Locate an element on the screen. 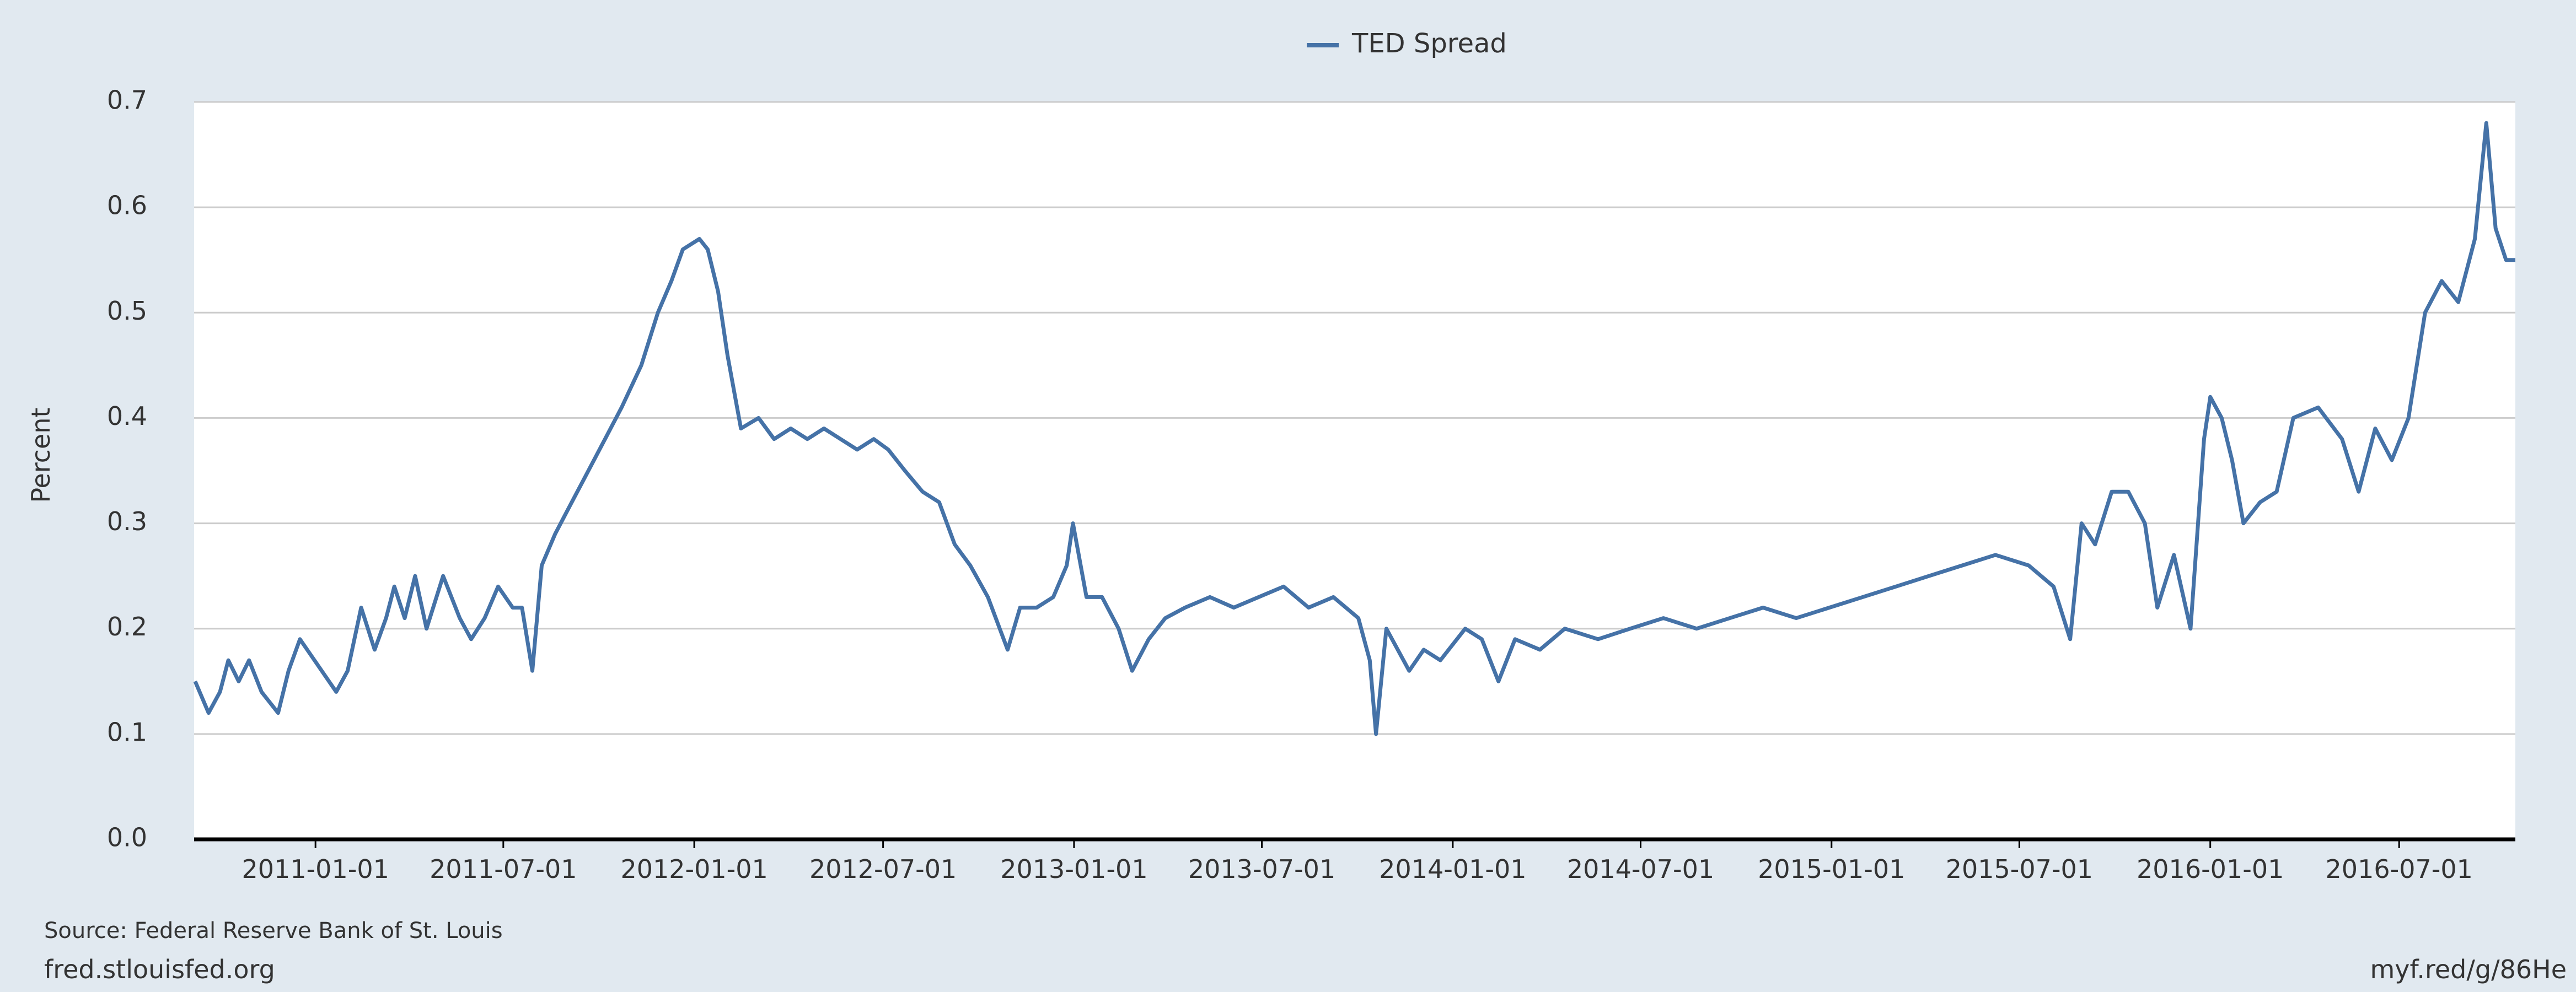 Image resolution: width=2576 pixels, height=992 pixels. y-tick-label: 0.6 is located at coordinates (127, 205).